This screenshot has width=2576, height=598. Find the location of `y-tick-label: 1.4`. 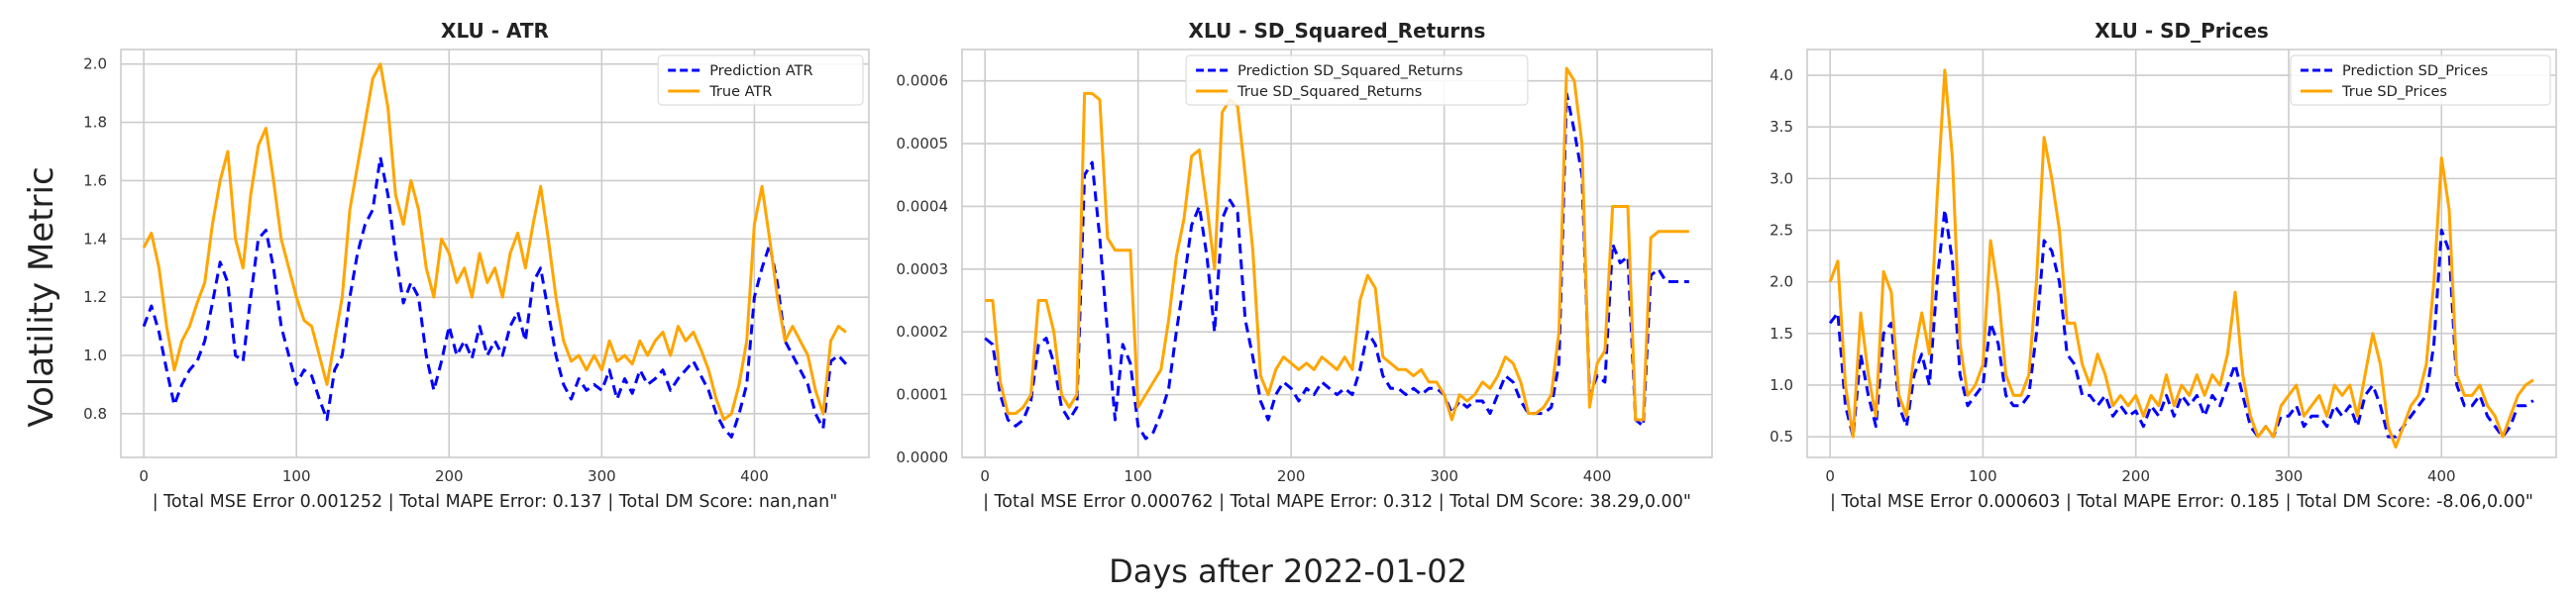

y-tick-label: 1.4 is located at coordinates (95, 239).